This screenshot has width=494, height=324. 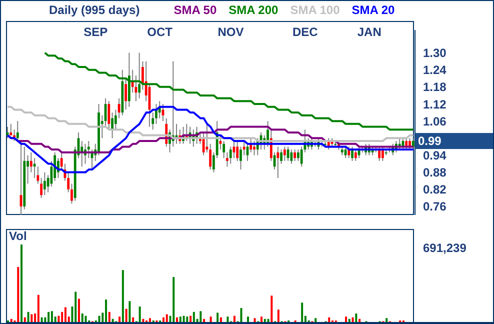 What do you see at coordinates (160, 32) in the screenshot?
I see `x-tick-label: OCT` at bounding box center [160, 32].